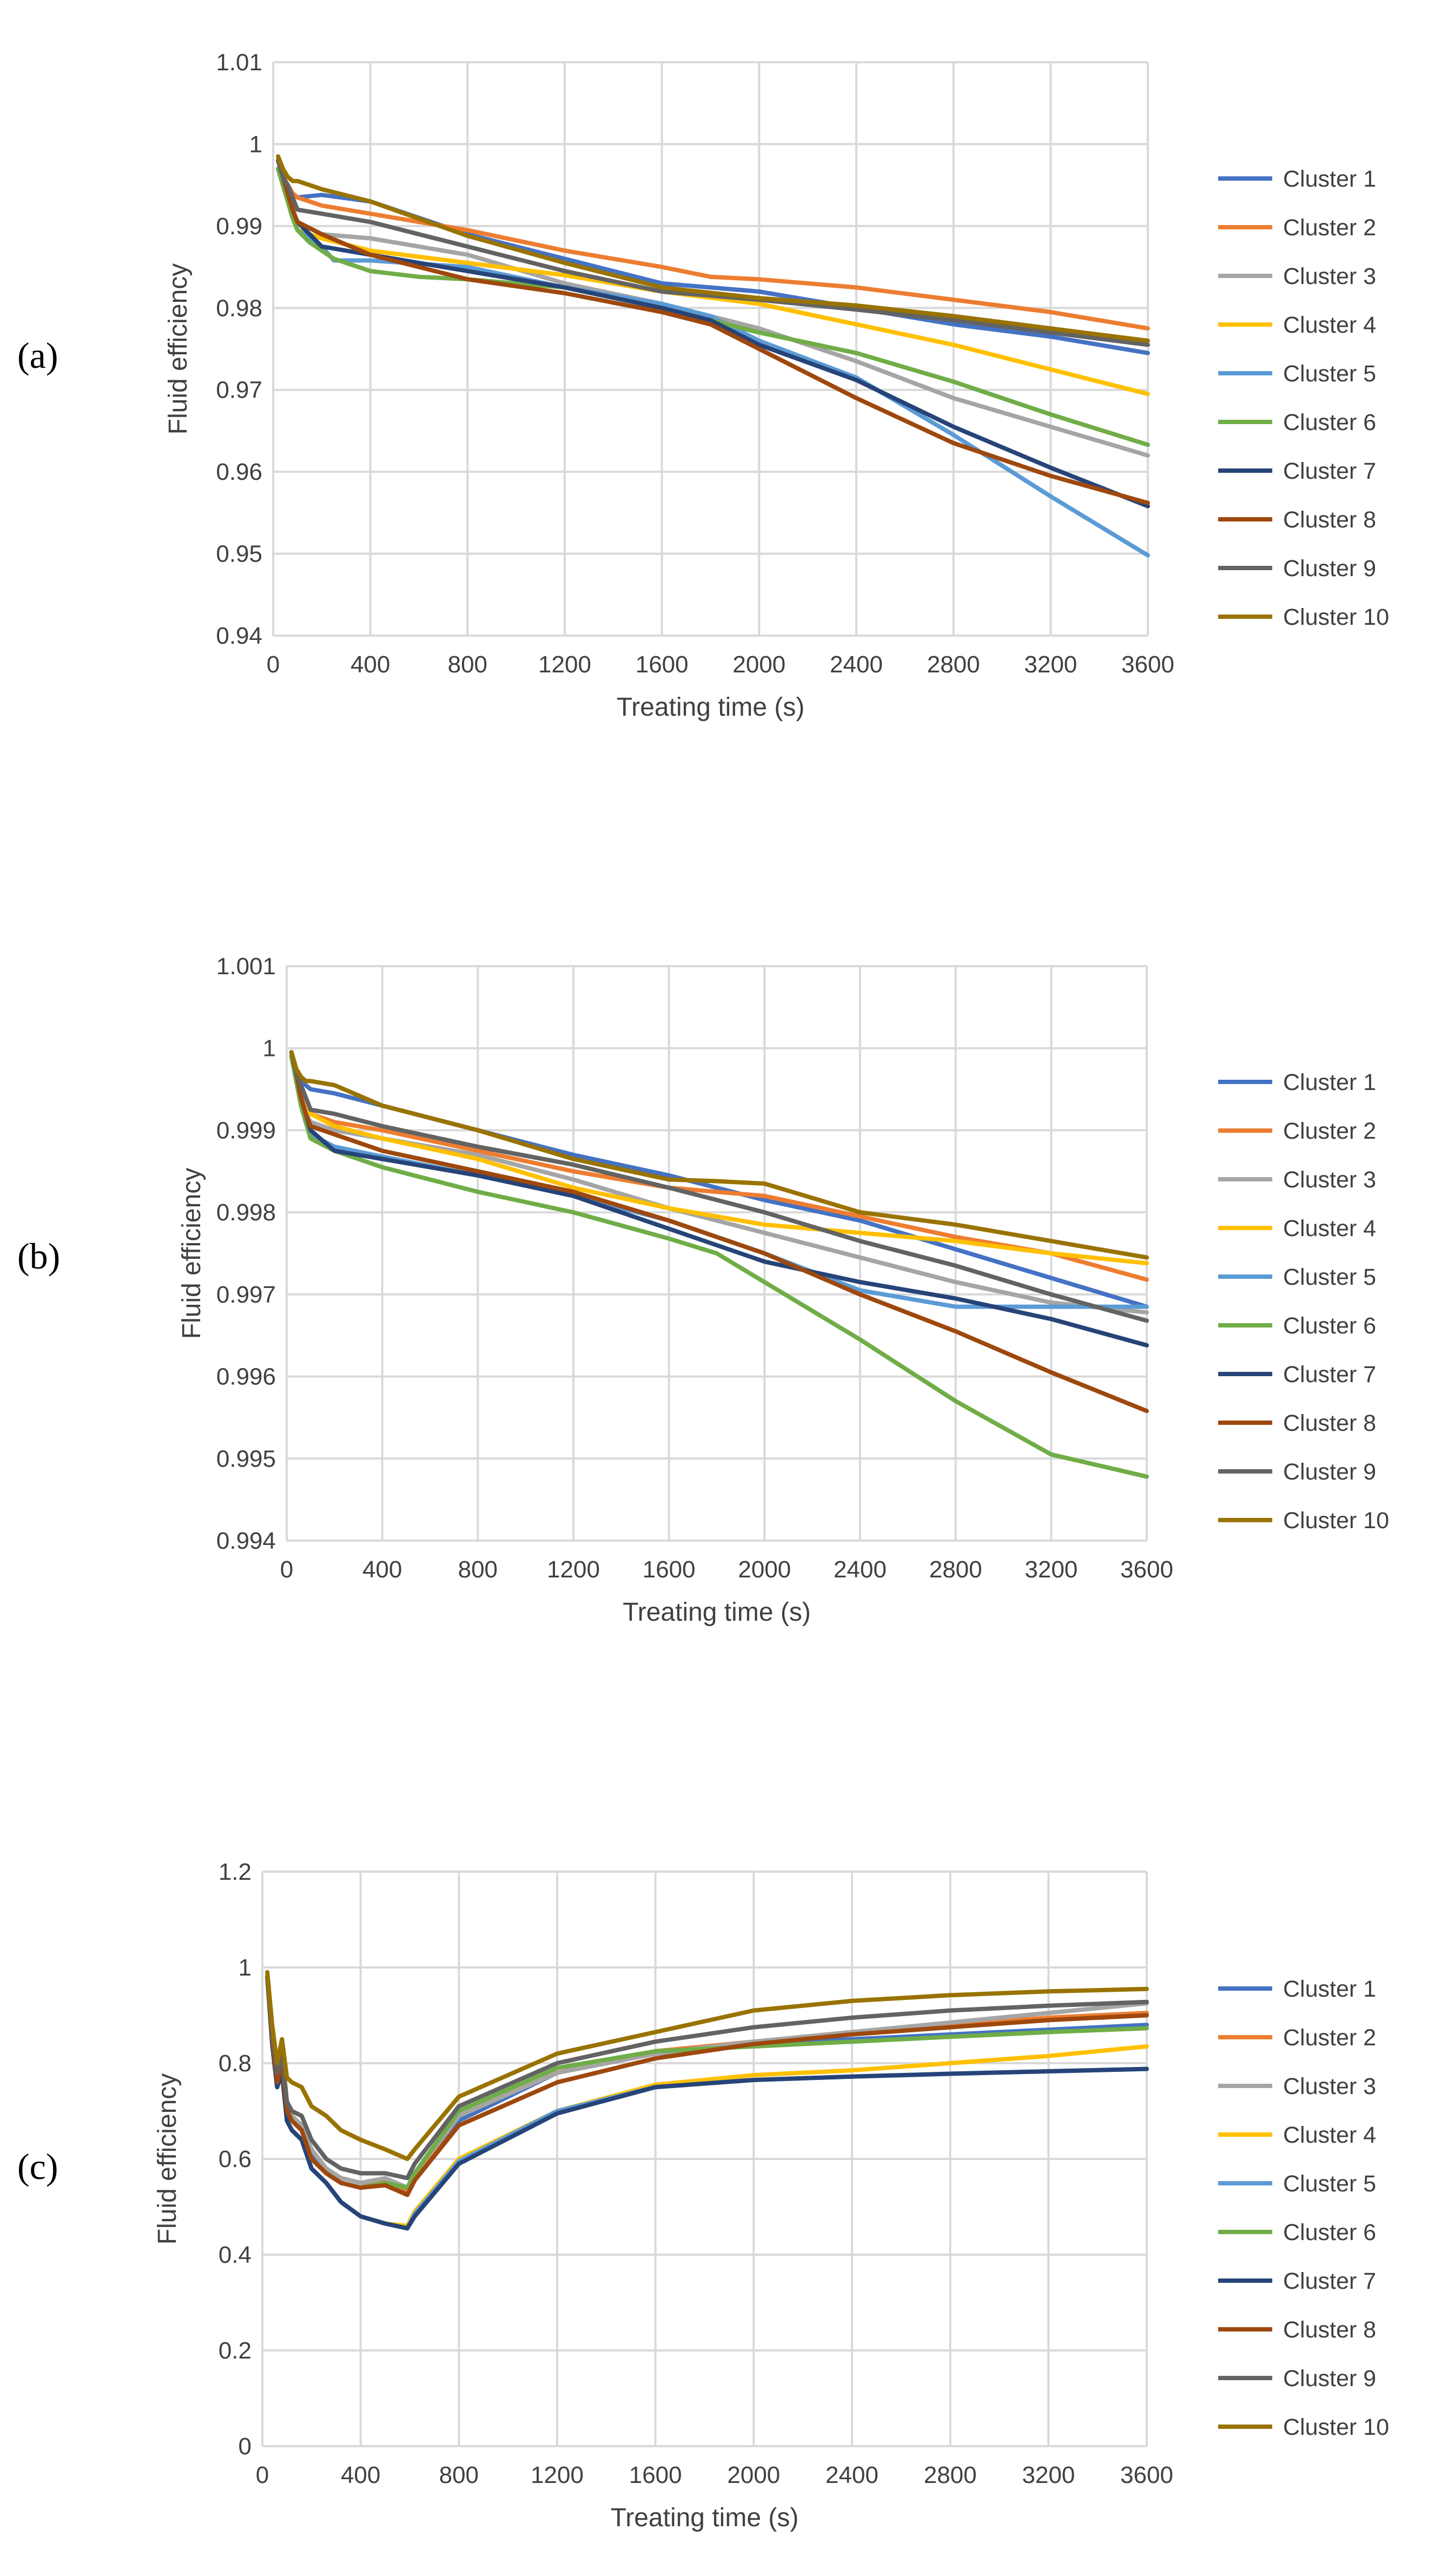 Image resolution: width=1434 pixels, height=2576 pixels. I want to click on y-tick-label: 0.94, so click(239, 636).